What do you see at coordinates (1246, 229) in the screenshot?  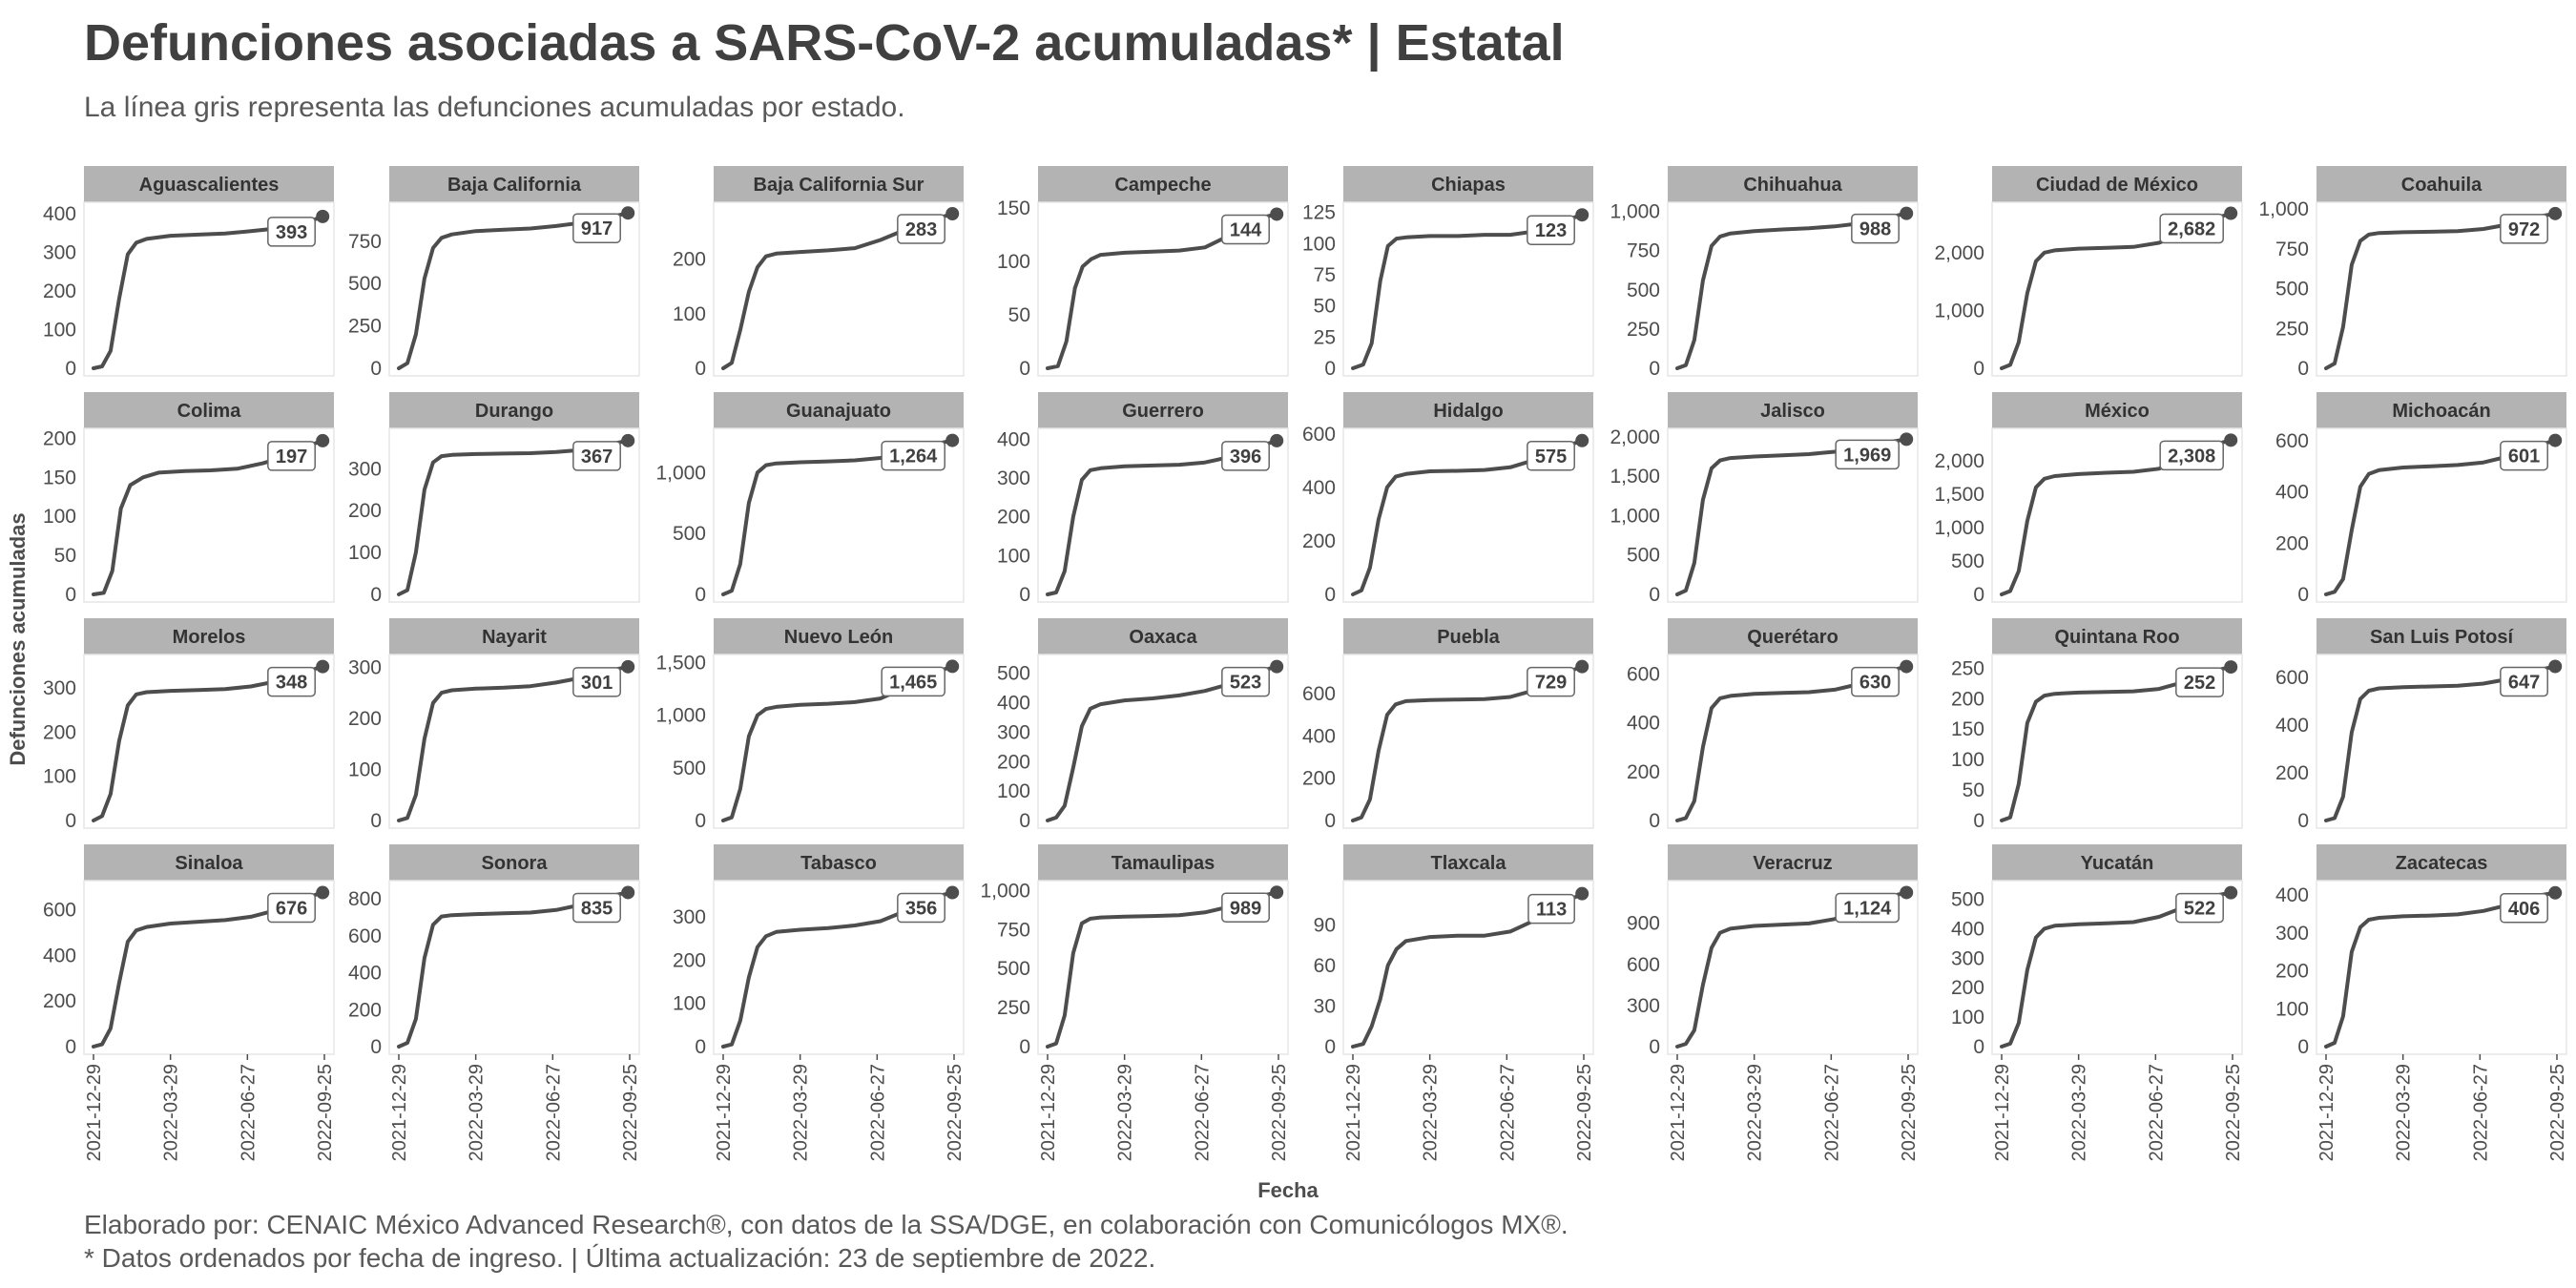 I see `value-label: 144` at bounding box center [1246, 229].